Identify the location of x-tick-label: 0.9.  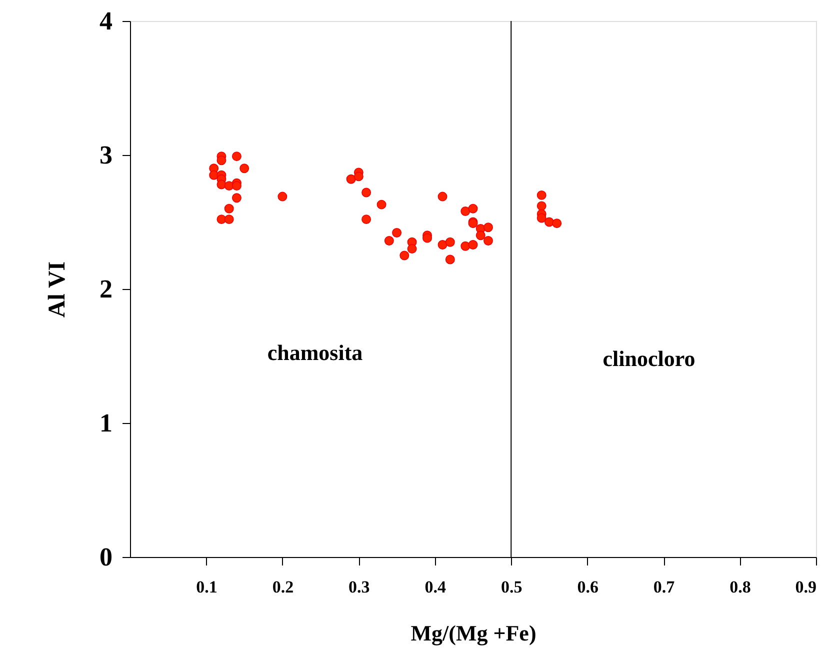
(805, 587).